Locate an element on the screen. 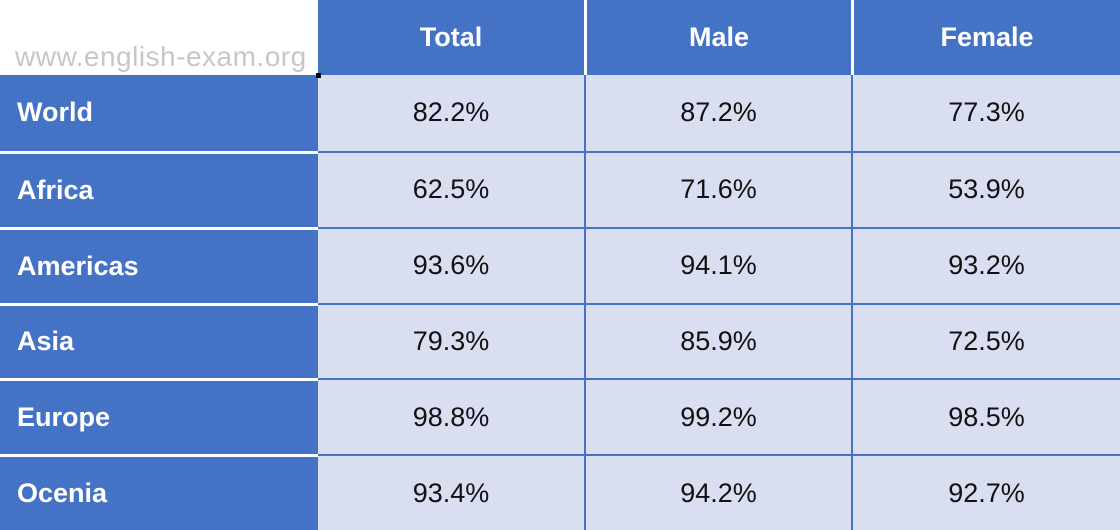 This screenshot has width=1120, height=530. data-cell-ocenia-female: 92.7% is located at coordinates (985, 492).